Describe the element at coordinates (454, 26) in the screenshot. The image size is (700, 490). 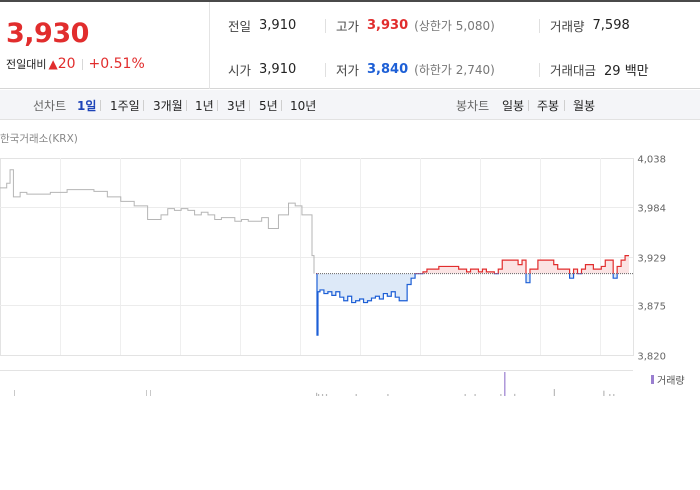
I see `upper-limit: (상한가 5,080)` at that location.